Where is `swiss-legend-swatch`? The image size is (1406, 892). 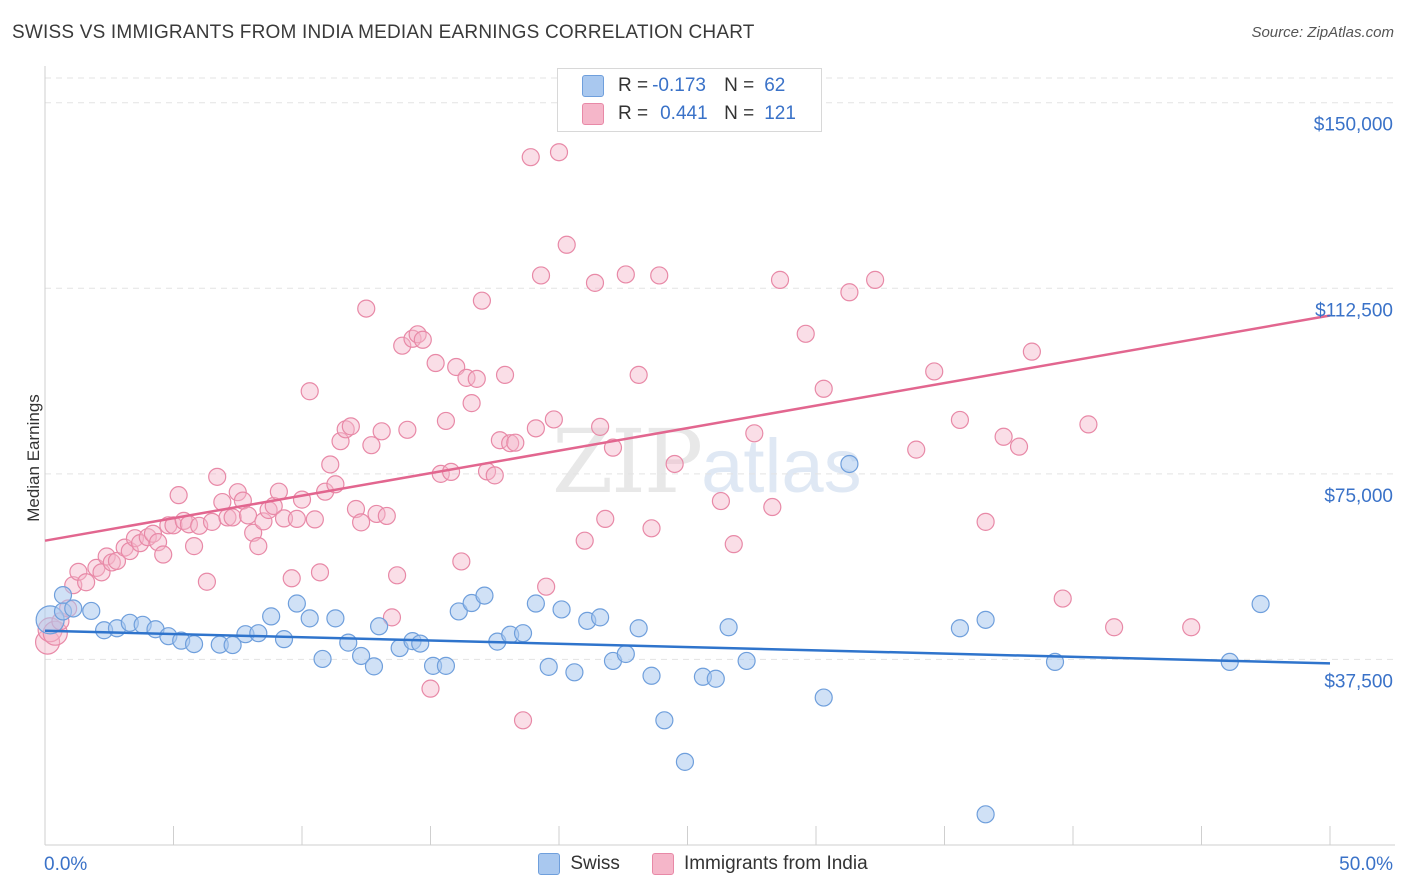
swiss-legend-swatch is located at coordinates (549, 864).